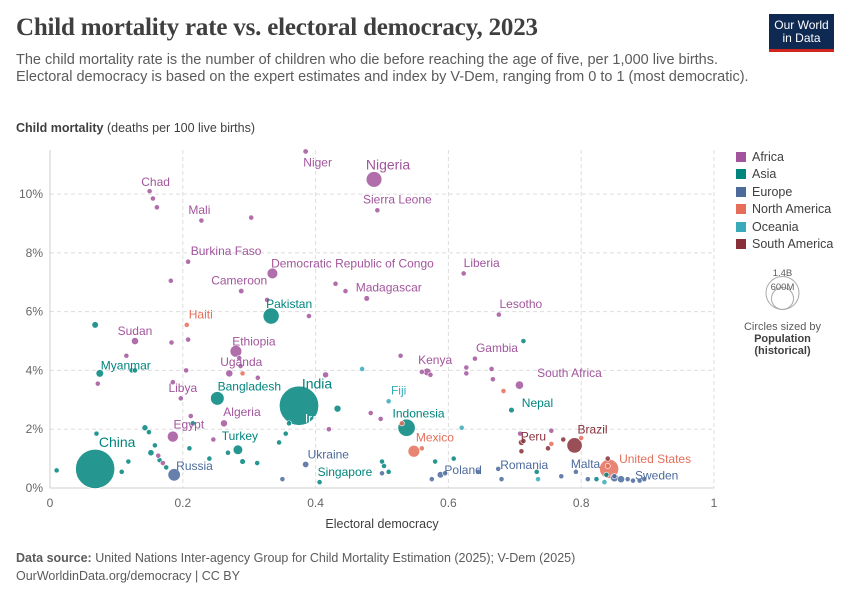 The height and width of the screenshot is (600, 850). I want to click on legend-item-asia: Asia, so click(784, 175).